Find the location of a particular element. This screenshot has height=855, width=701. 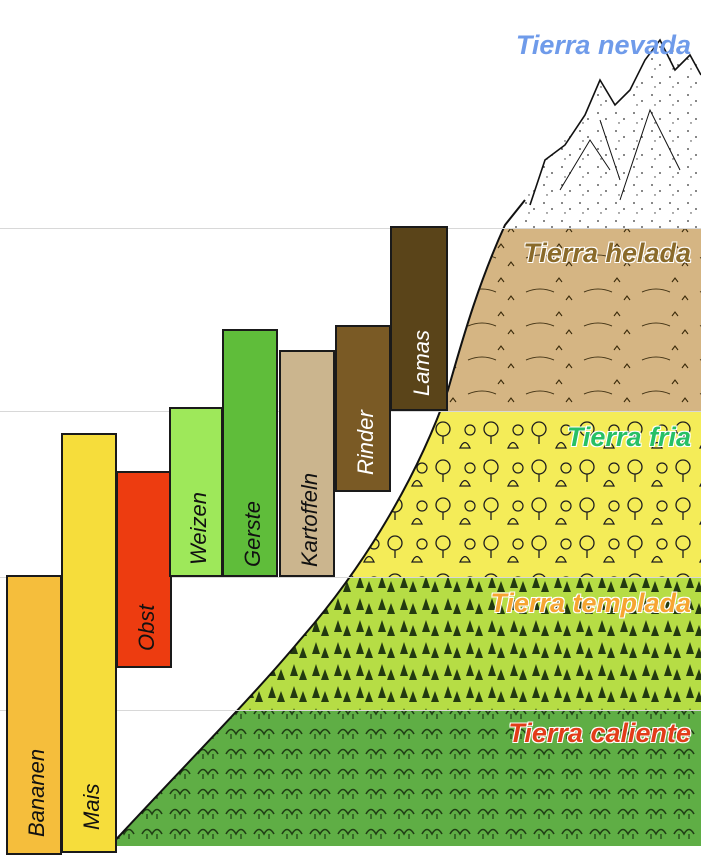

bar-label-obst: Obst is located at coordinates (146, 627).